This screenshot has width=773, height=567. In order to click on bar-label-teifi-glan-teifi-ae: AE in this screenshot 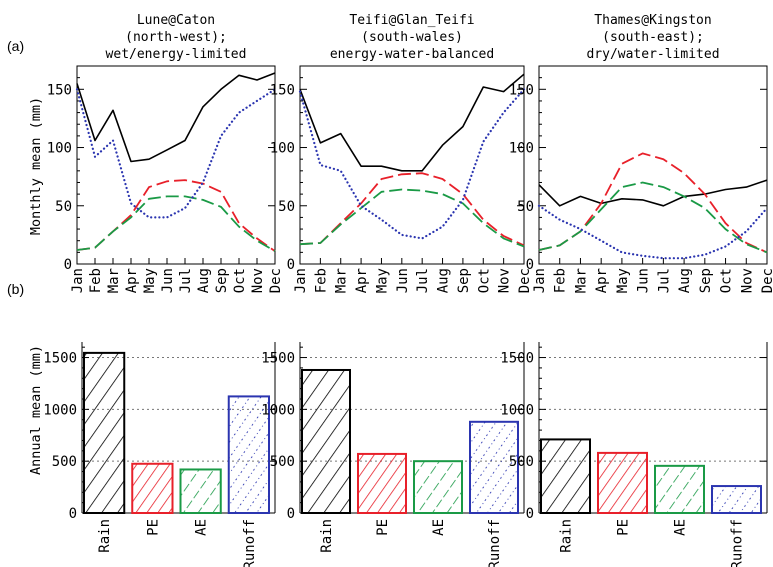, I will do `click(439, 527)`.